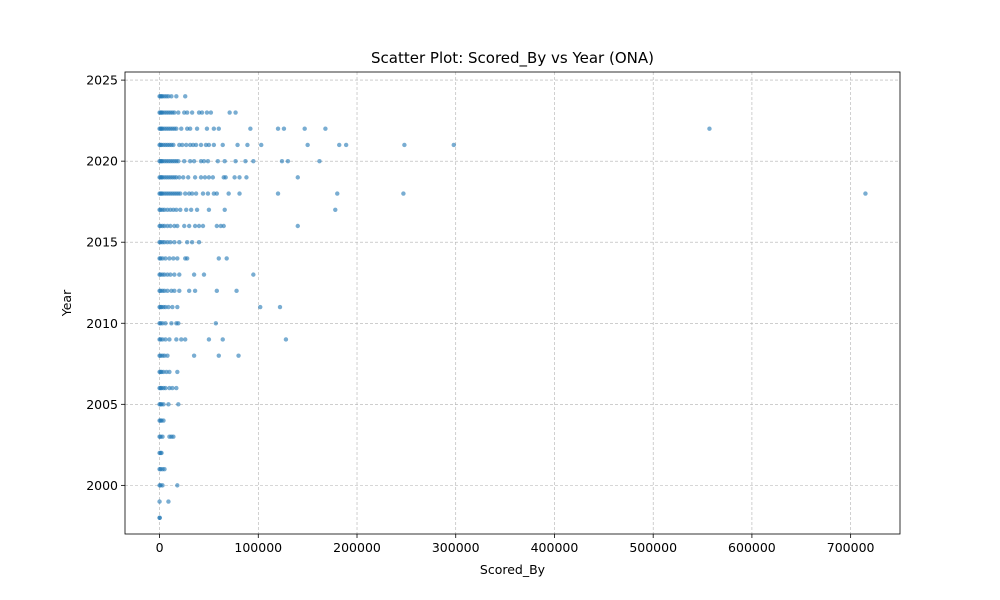  Describe the element at coordinates (102, 404) in the screenshot. I see `y-tick-label: 2005` at that location.